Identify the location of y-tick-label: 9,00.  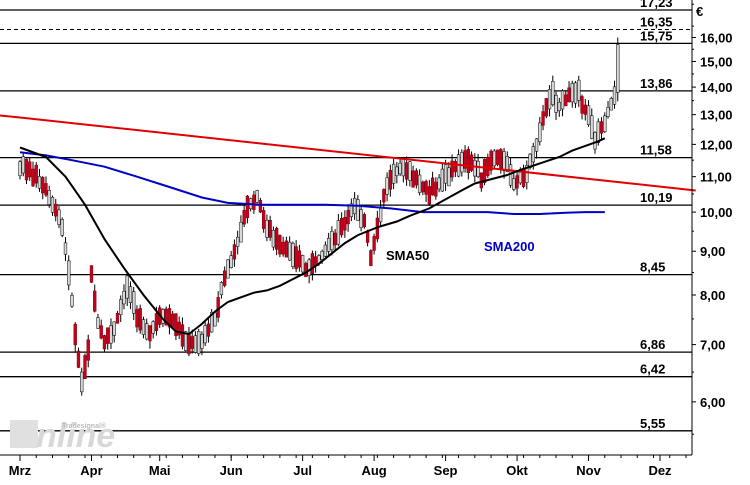
(712, 251).